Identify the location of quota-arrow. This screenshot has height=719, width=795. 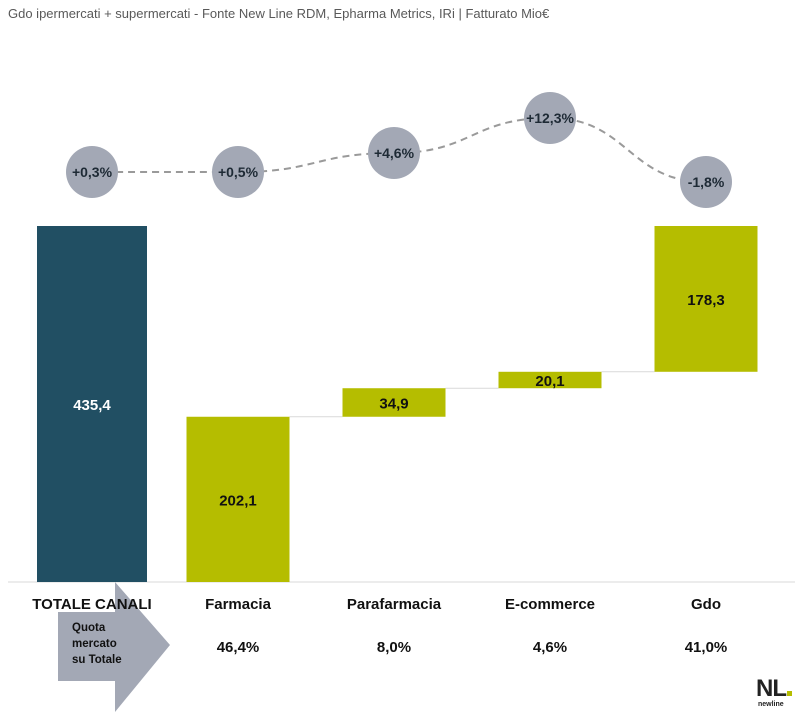
(114, 647).